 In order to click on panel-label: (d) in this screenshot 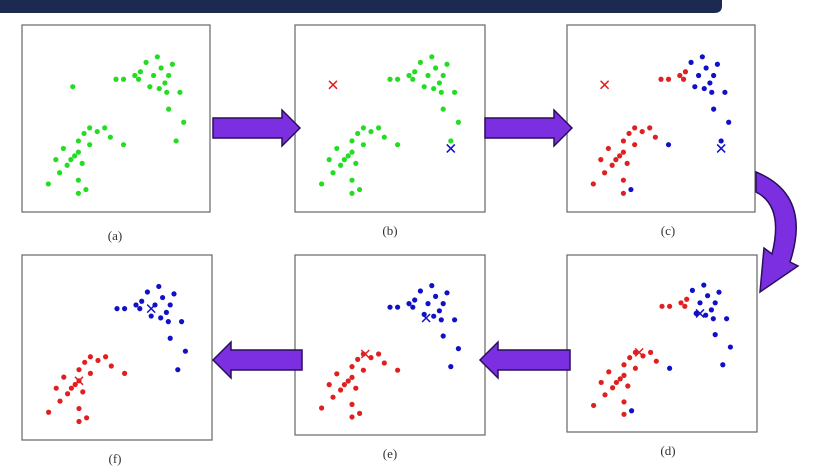, I will do `click(667, 450)`.